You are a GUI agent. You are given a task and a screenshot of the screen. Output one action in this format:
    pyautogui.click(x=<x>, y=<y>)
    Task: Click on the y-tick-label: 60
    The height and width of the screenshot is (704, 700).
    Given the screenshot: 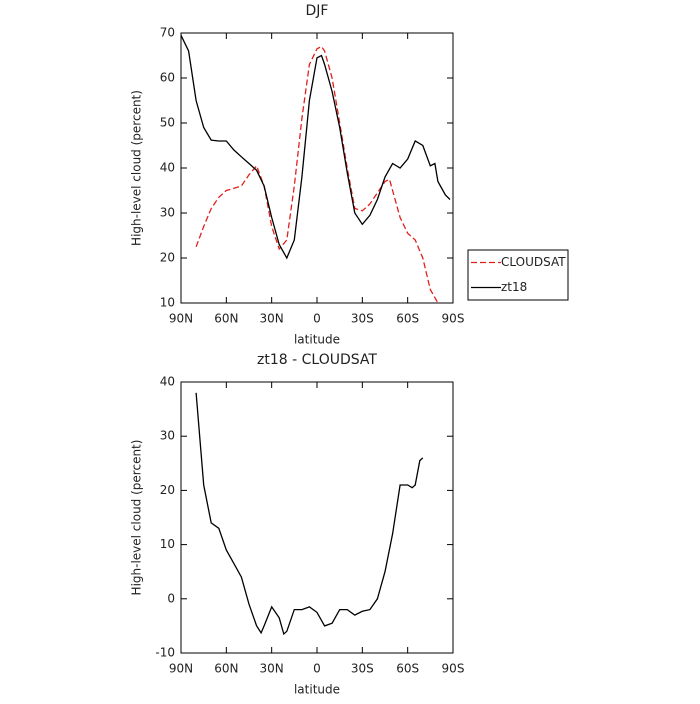 What is the action you would take?
    pyautogui.click(x=167, y=78)
    